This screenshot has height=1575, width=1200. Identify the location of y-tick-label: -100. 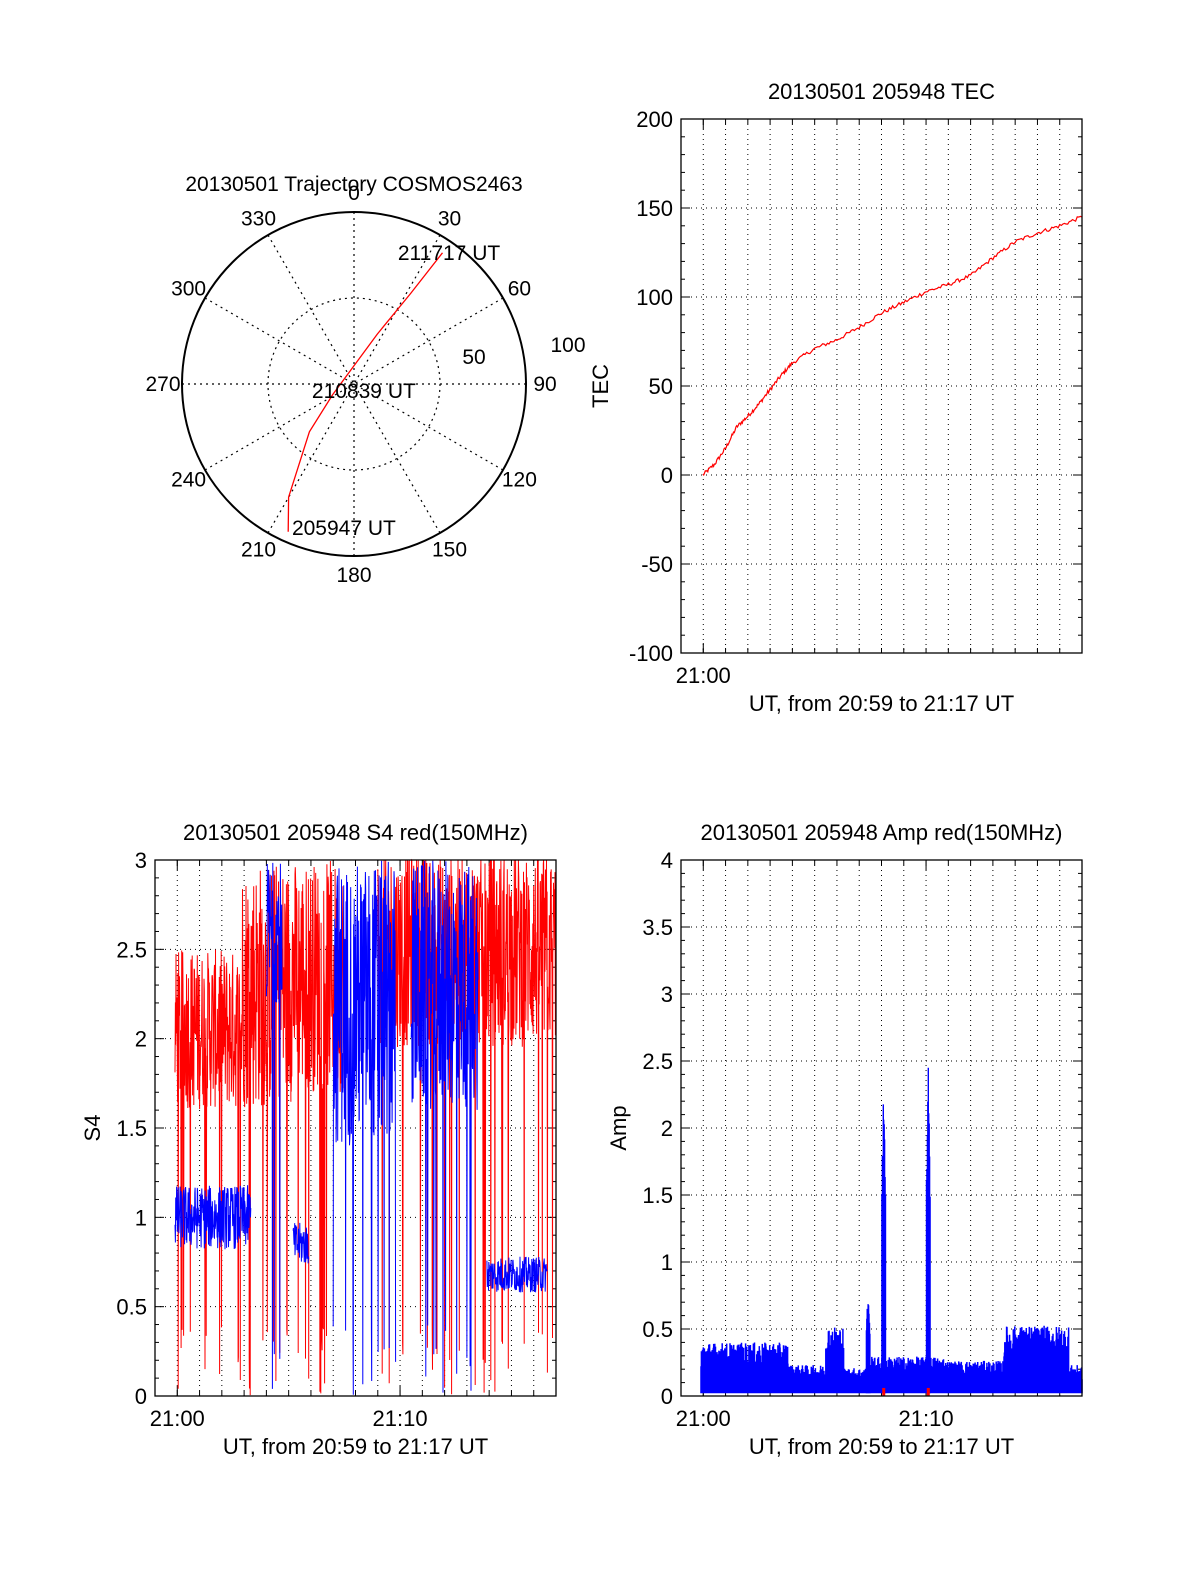
(651, 653).